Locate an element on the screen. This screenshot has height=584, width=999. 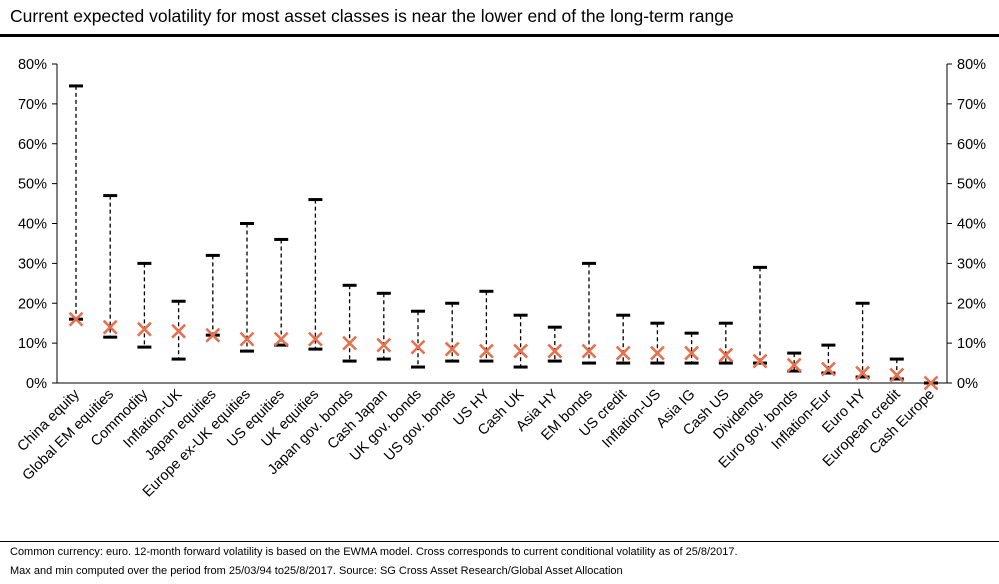
y-tick-label-right: 60% is located at coordinates (971, 145).